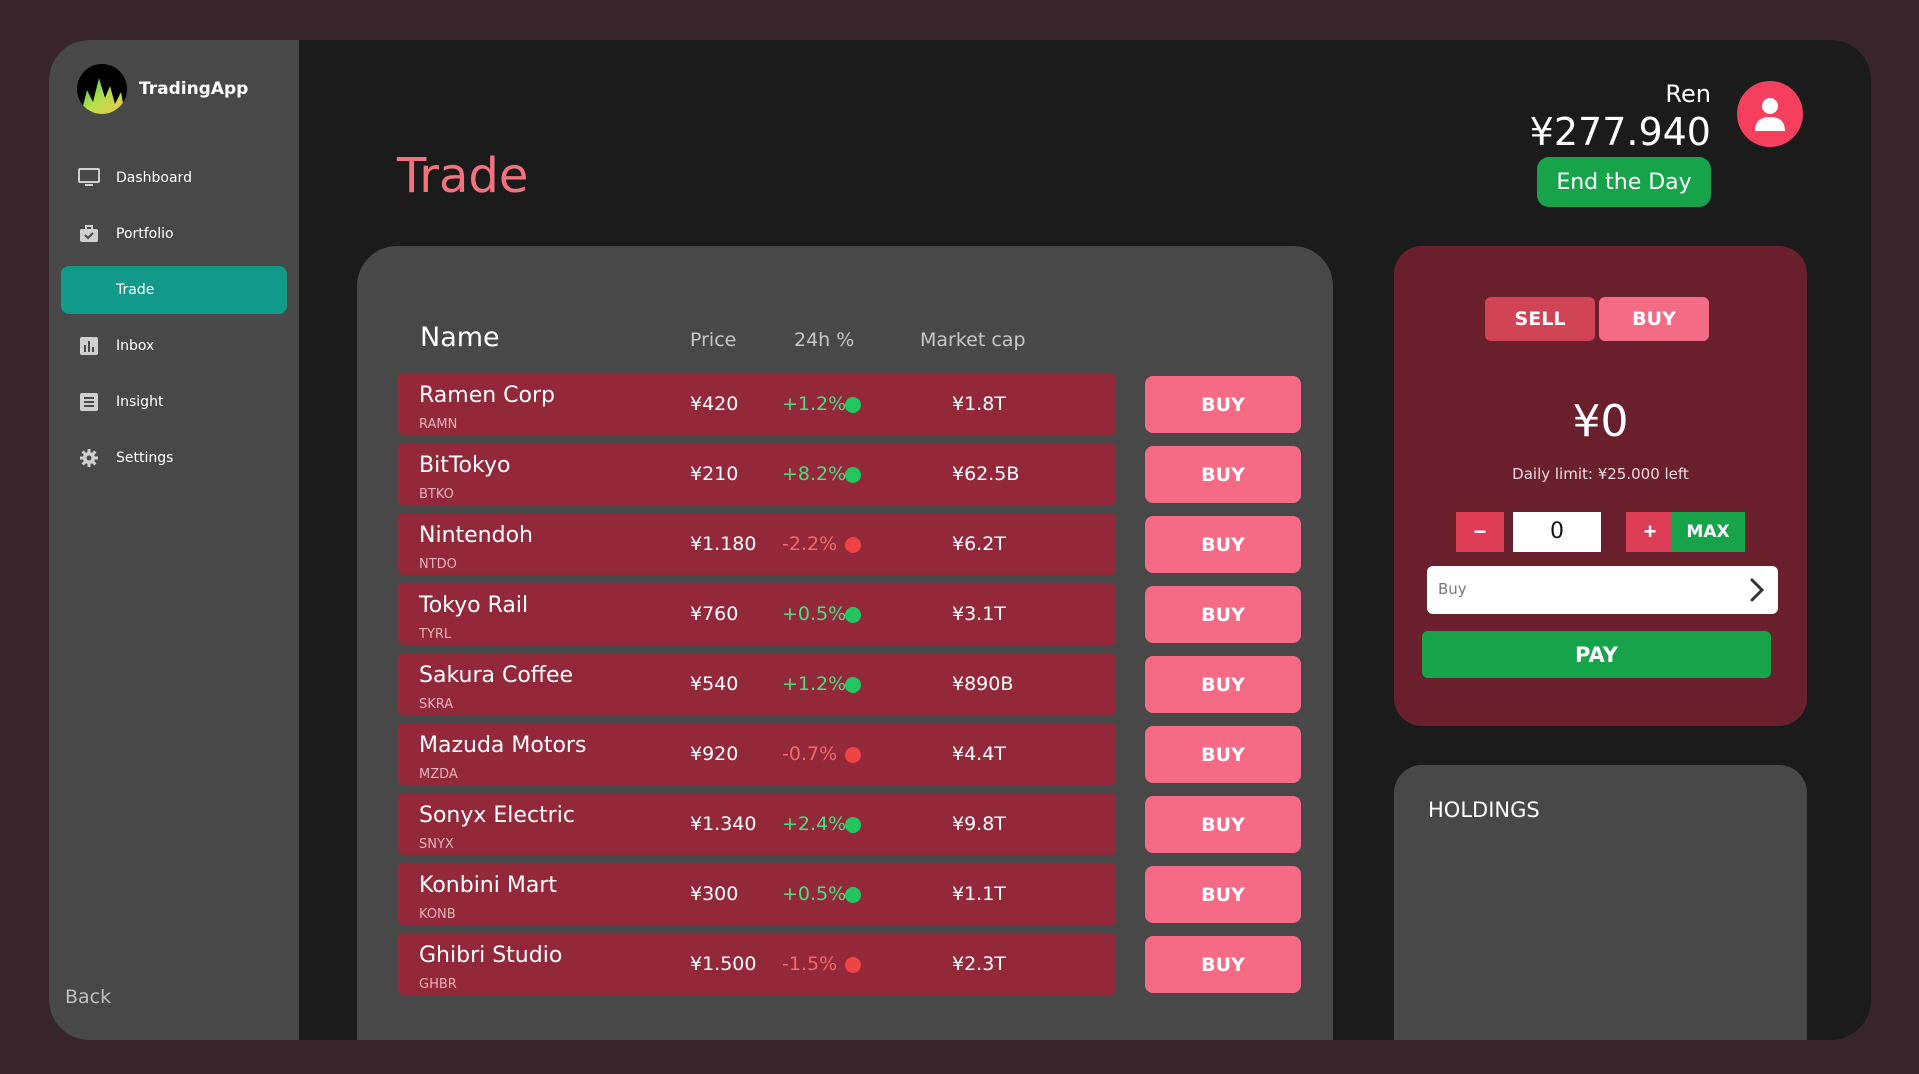 Image resolution: width=1919 pixels, height=1074 pixels. I want to click on increment-button: +, so click(1650, 532).